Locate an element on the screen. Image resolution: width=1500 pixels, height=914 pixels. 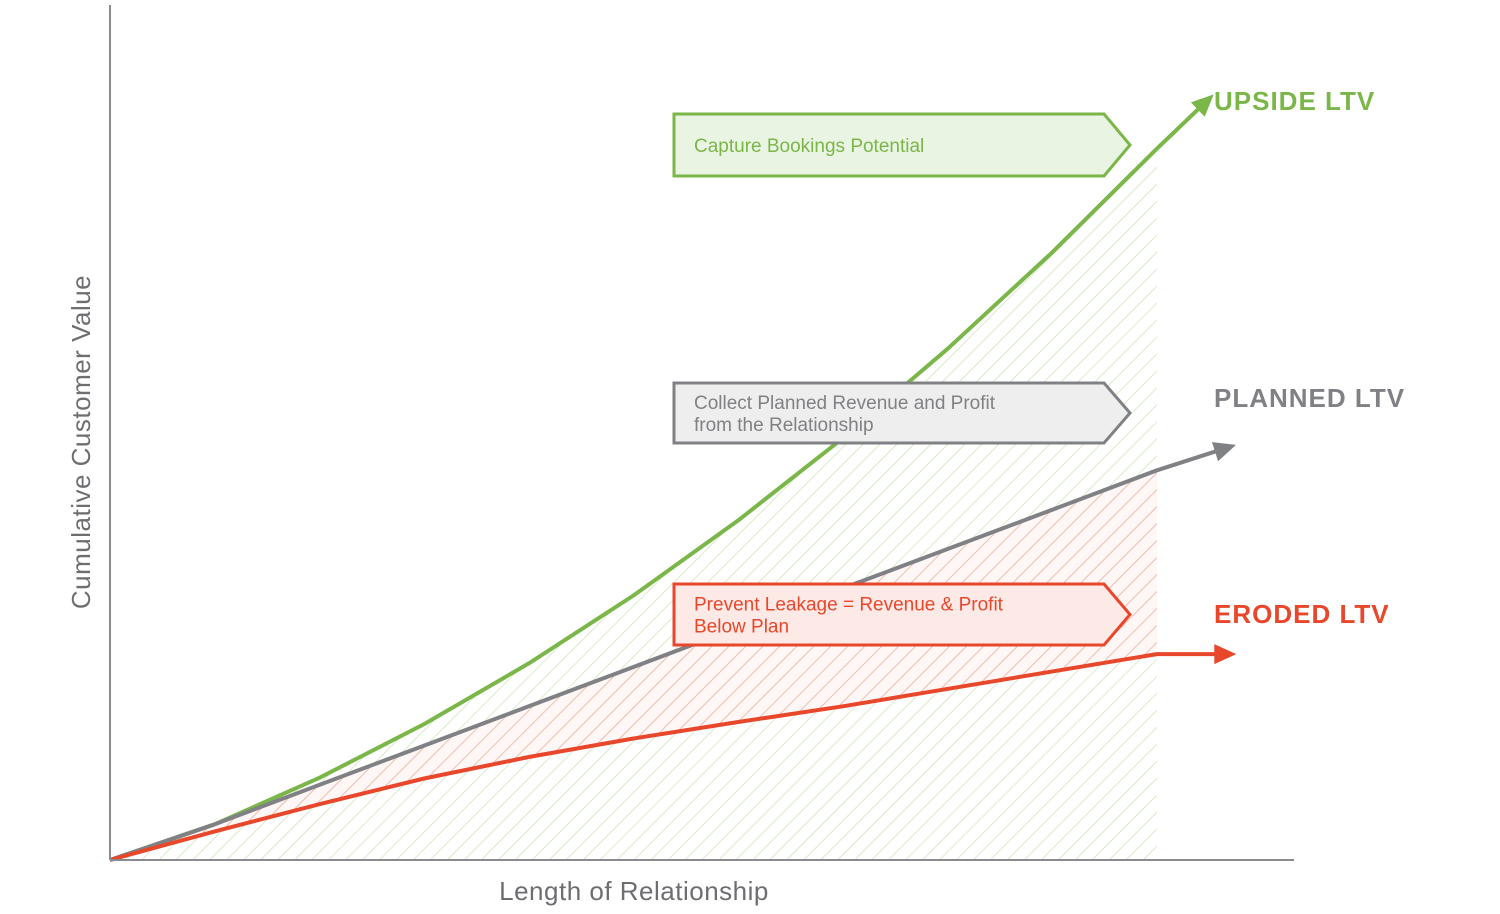
callout-box-upside is located at coordinates (902, 145).